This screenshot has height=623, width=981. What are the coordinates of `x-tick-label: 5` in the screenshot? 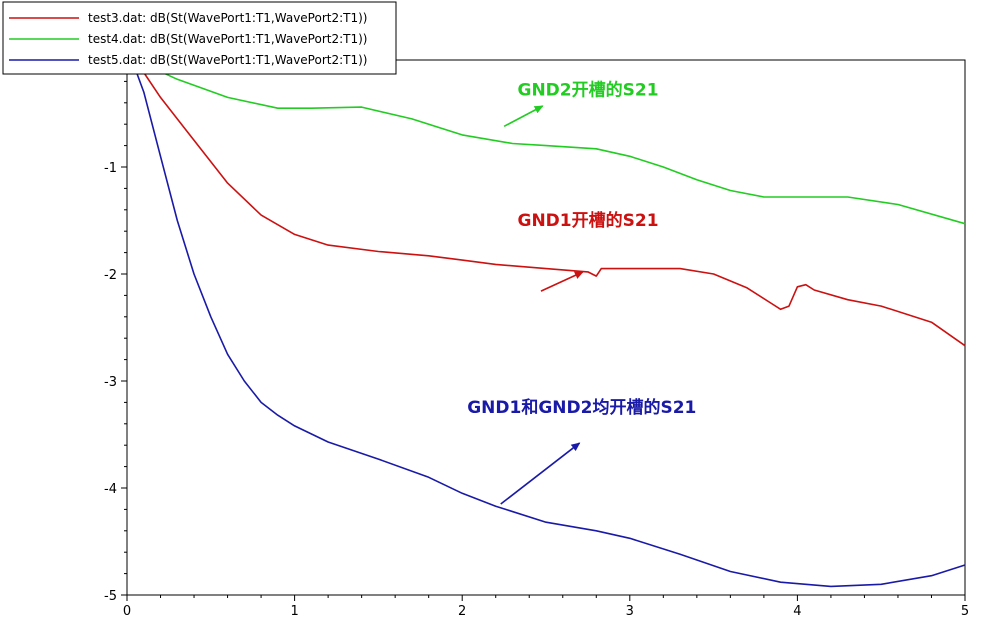 It's located at (965, 611).